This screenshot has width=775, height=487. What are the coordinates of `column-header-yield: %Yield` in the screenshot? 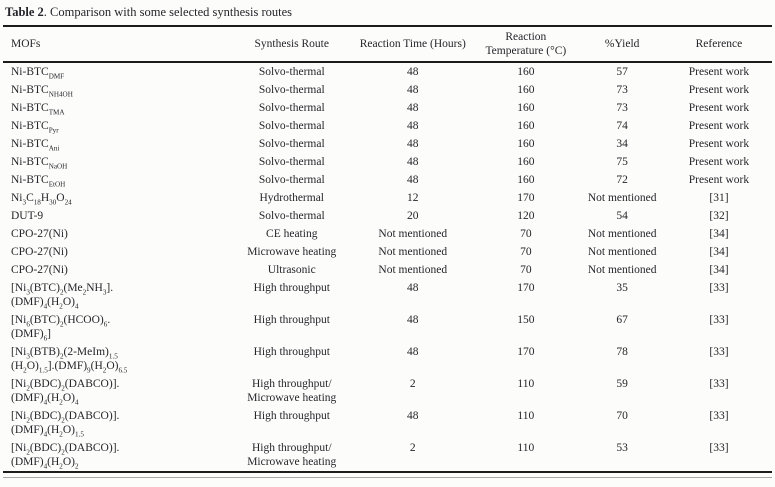 It's located at (622, 44).